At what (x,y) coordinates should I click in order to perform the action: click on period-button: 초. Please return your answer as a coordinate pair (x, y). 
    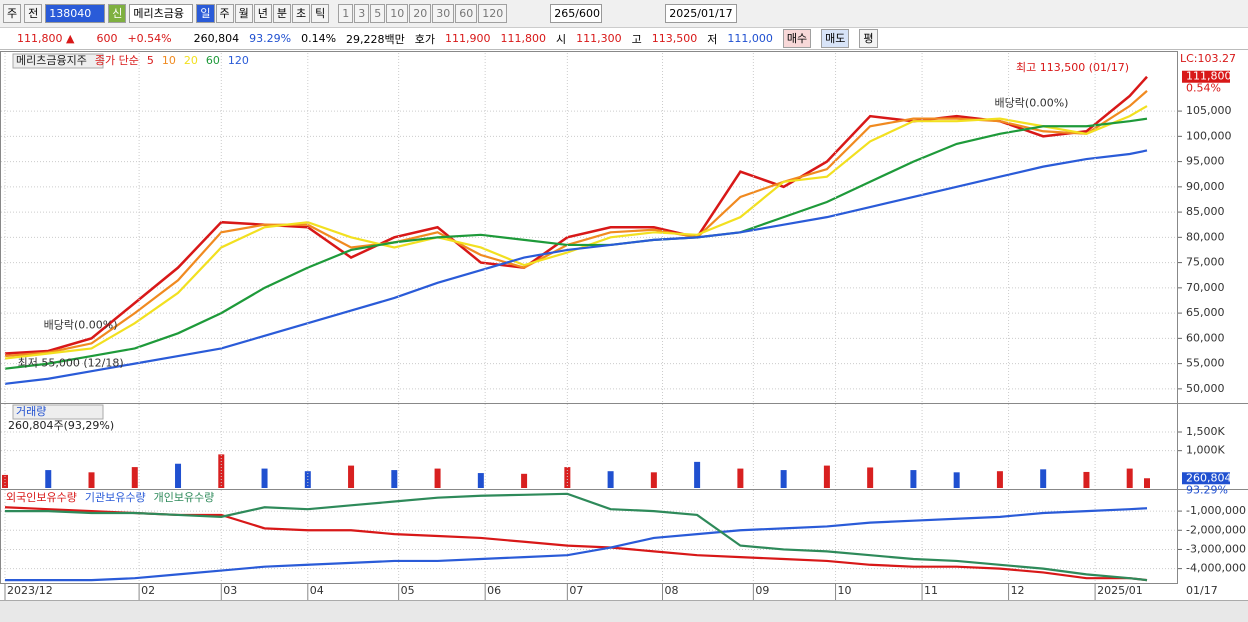
    Looking at the image, I should click on (301, 13).